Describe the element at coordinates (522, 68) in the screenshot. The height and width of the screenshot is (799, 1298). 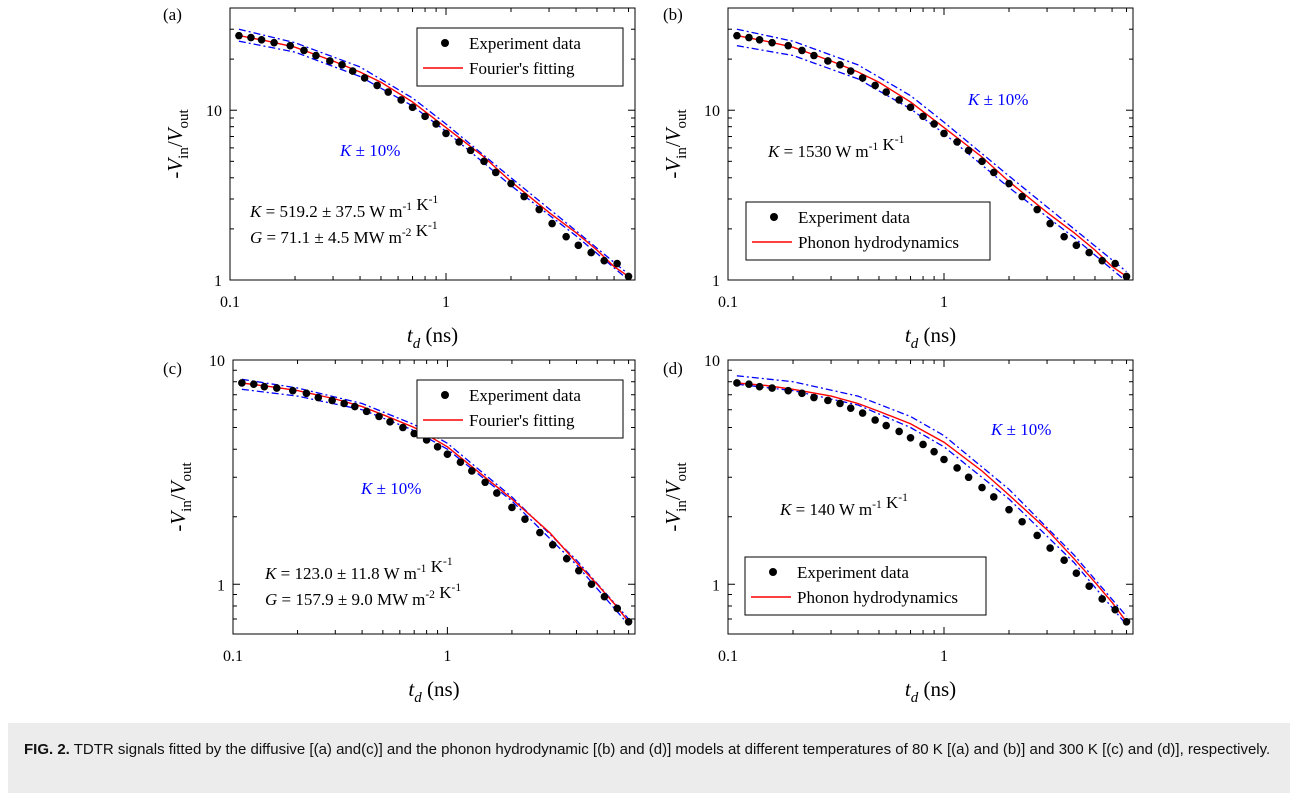
I see `legend-label: Fourier's fitting` at that location.